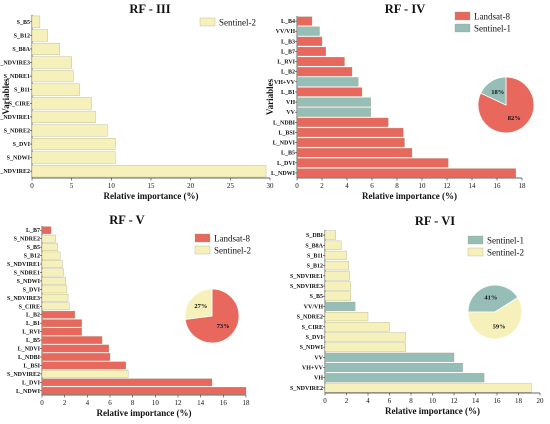 This screenshot has width=550, height=424. Describe the element at coordinates (55, 306) in the screenshot. I see `bar-s-cire` at that location.